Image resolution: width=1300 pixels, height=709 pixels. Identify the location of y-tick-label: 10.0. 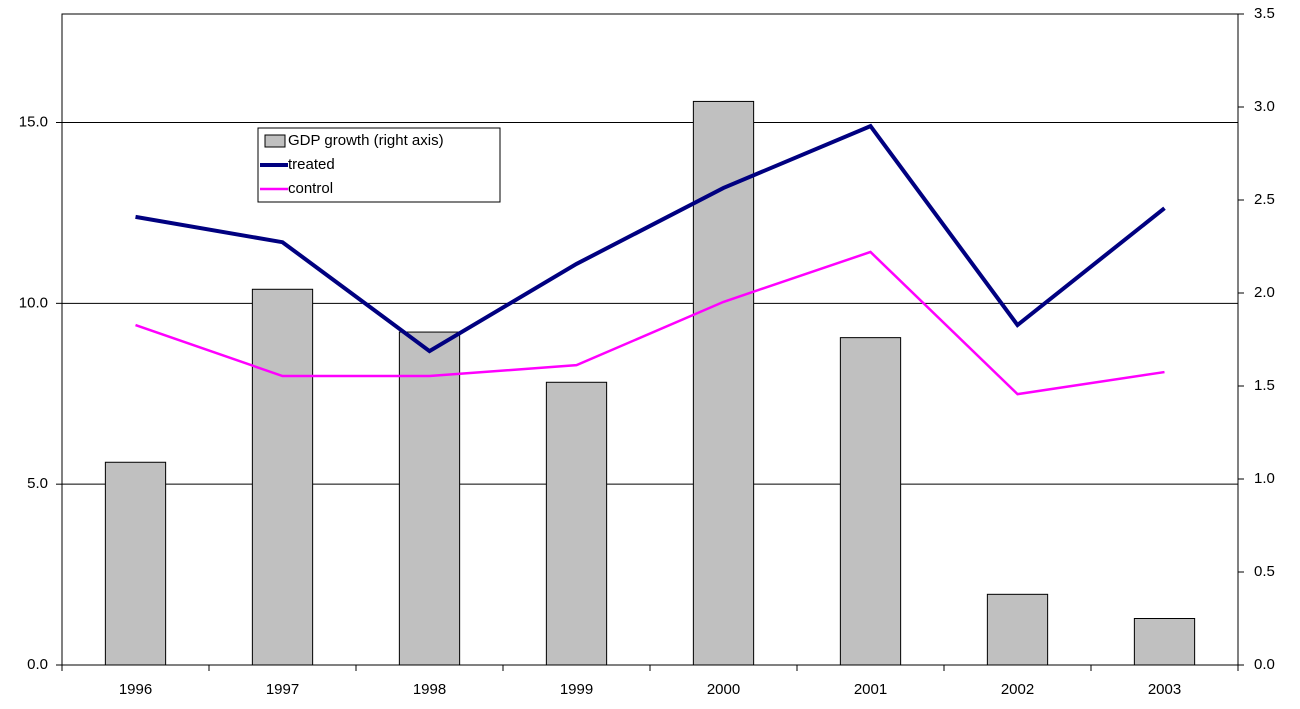
(33, 302).